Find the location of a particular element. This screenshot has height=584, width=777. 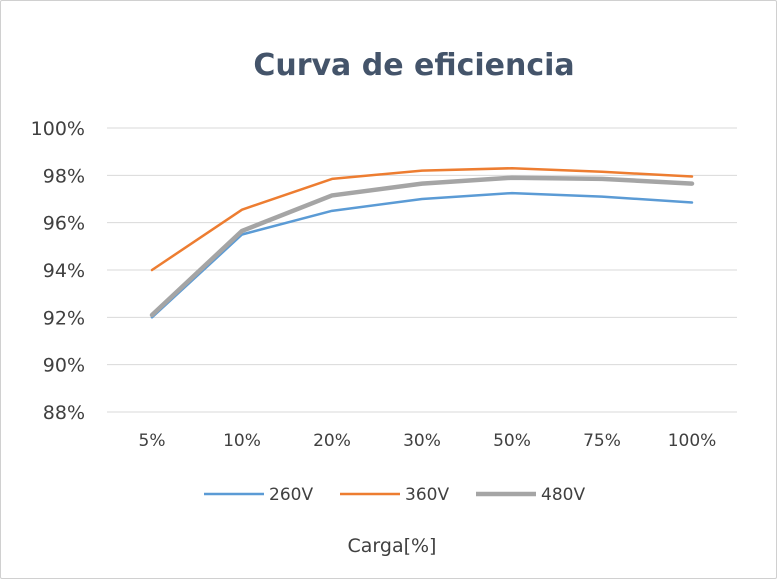

series-line-360v is located at coordinates (422, 219).